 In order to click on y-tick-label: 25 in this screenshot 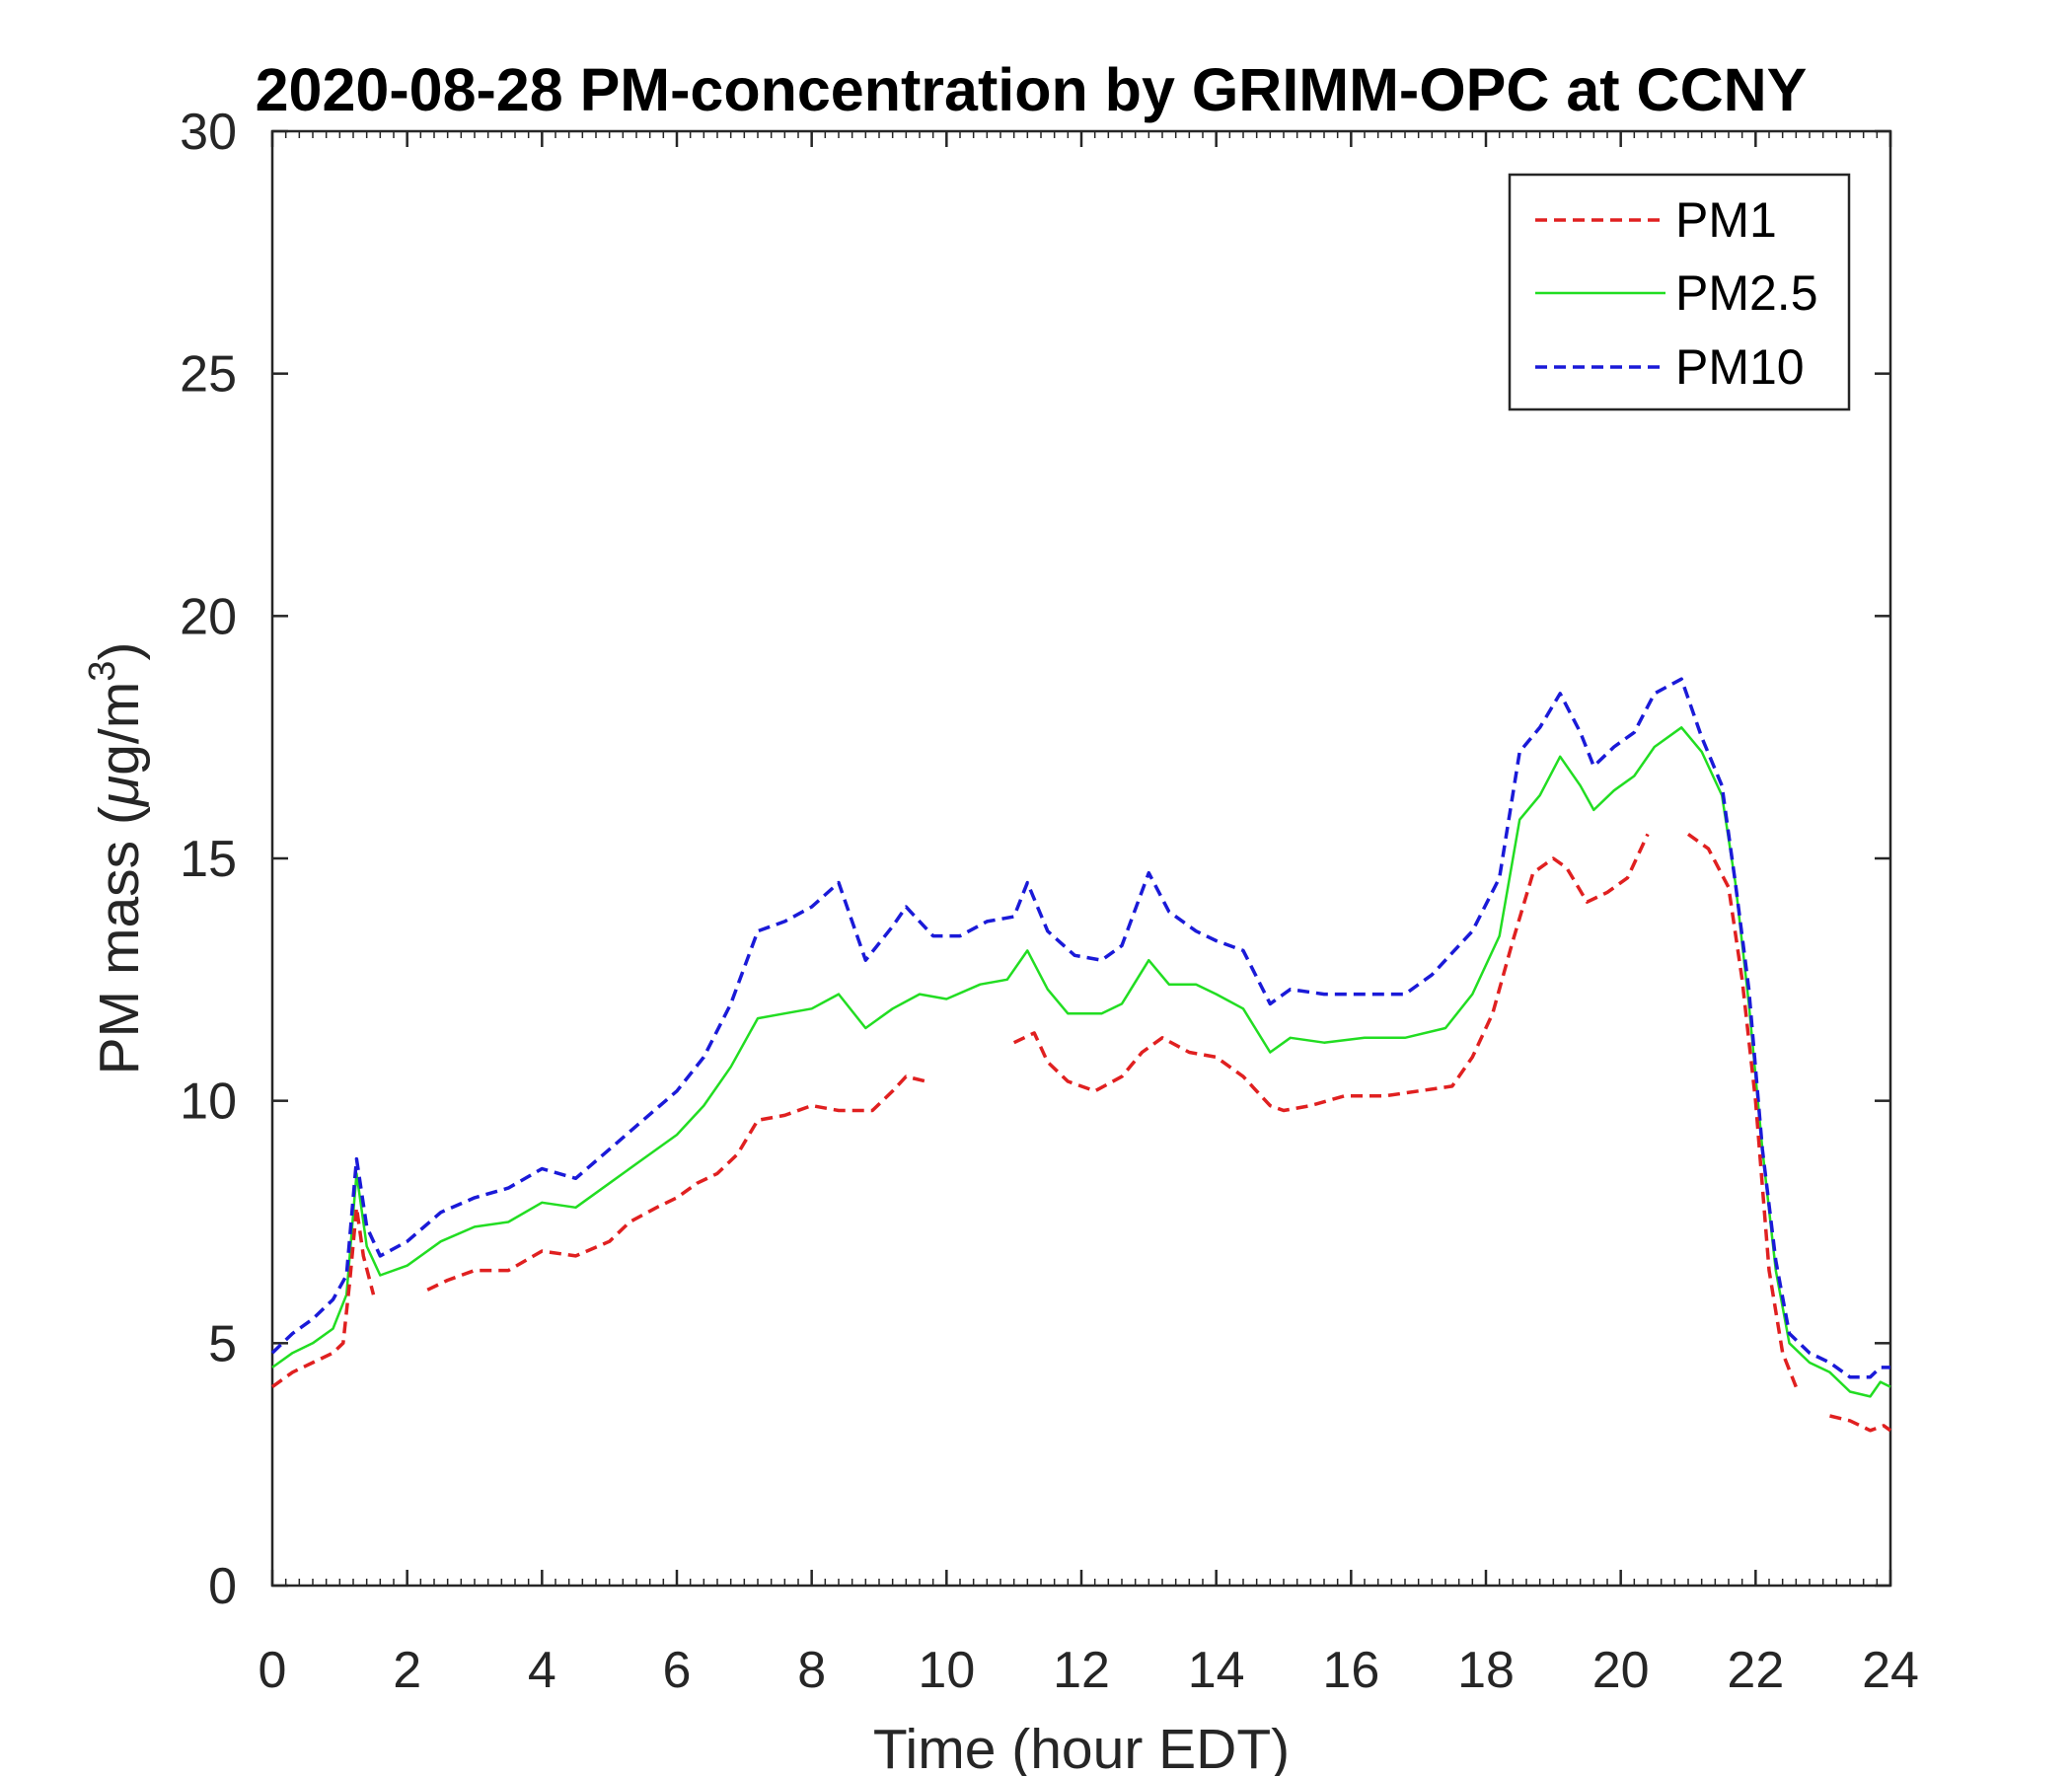, I will do `click(209, 375)`.